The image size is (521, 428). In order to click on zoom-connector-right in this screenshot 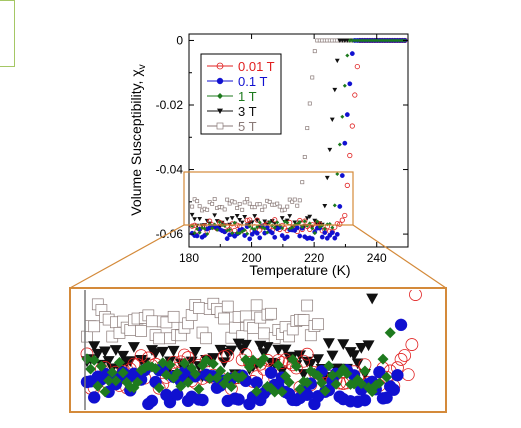, I will do `click(399, 256)`.